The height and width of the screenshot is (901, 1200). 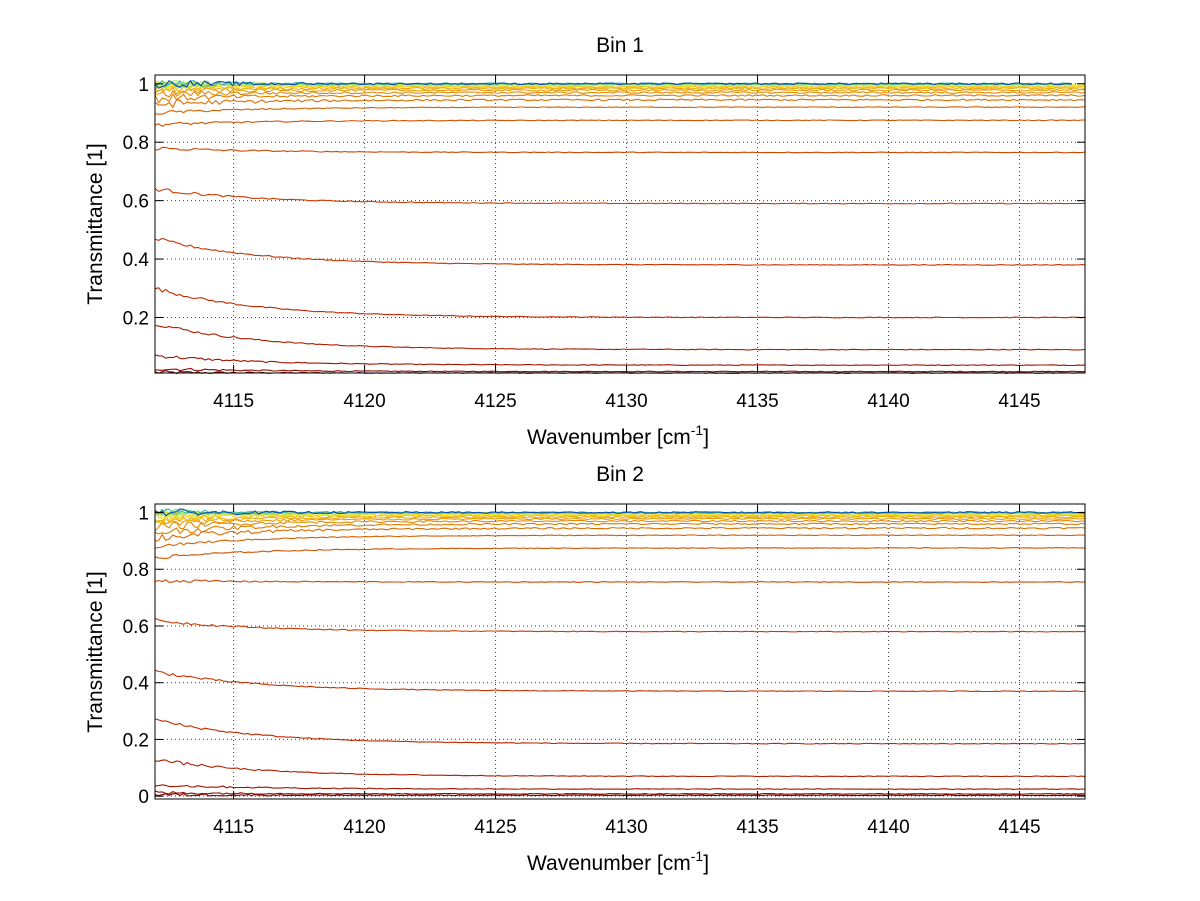 What do you see at coordinates (143, 797) in the screenshot?
I see `y-tick-label: 0` at bounding box center [143, 797].